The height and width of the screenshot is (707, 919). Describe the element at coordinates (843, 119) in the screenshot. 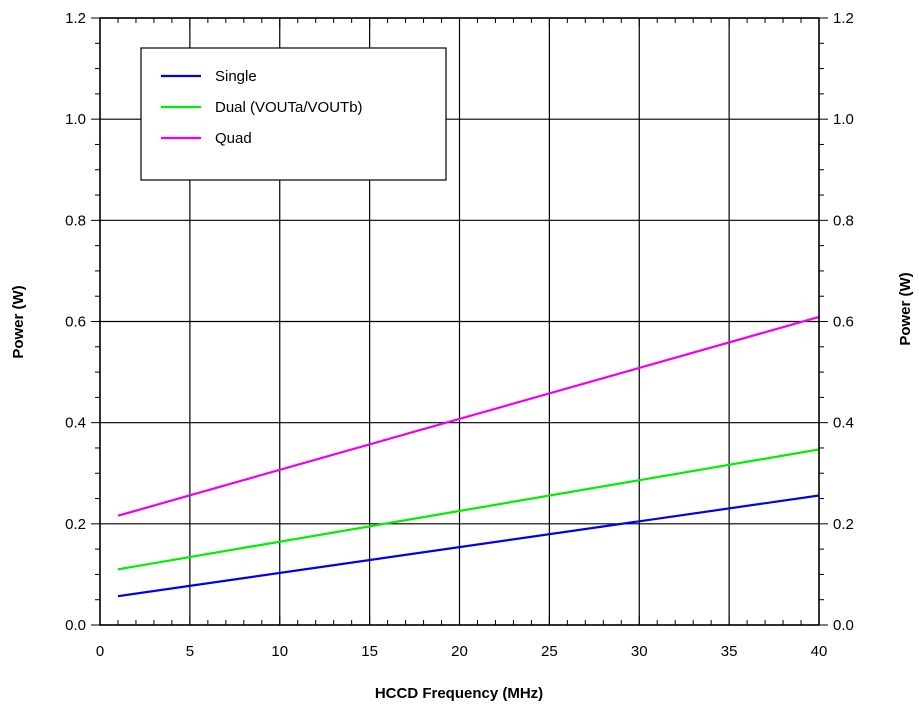

I see `y-tick-label-right: 1.0` at that location.